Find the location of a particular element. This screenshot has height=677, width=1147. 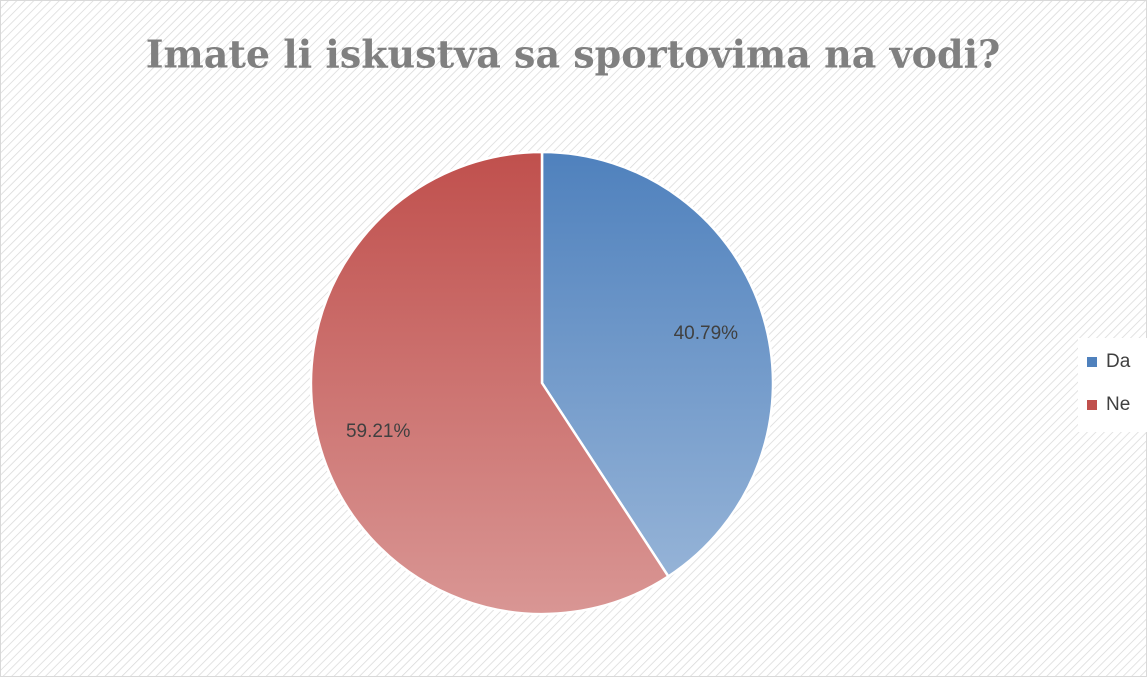

data-label: 40.79% is located at coordinates (706, 333).